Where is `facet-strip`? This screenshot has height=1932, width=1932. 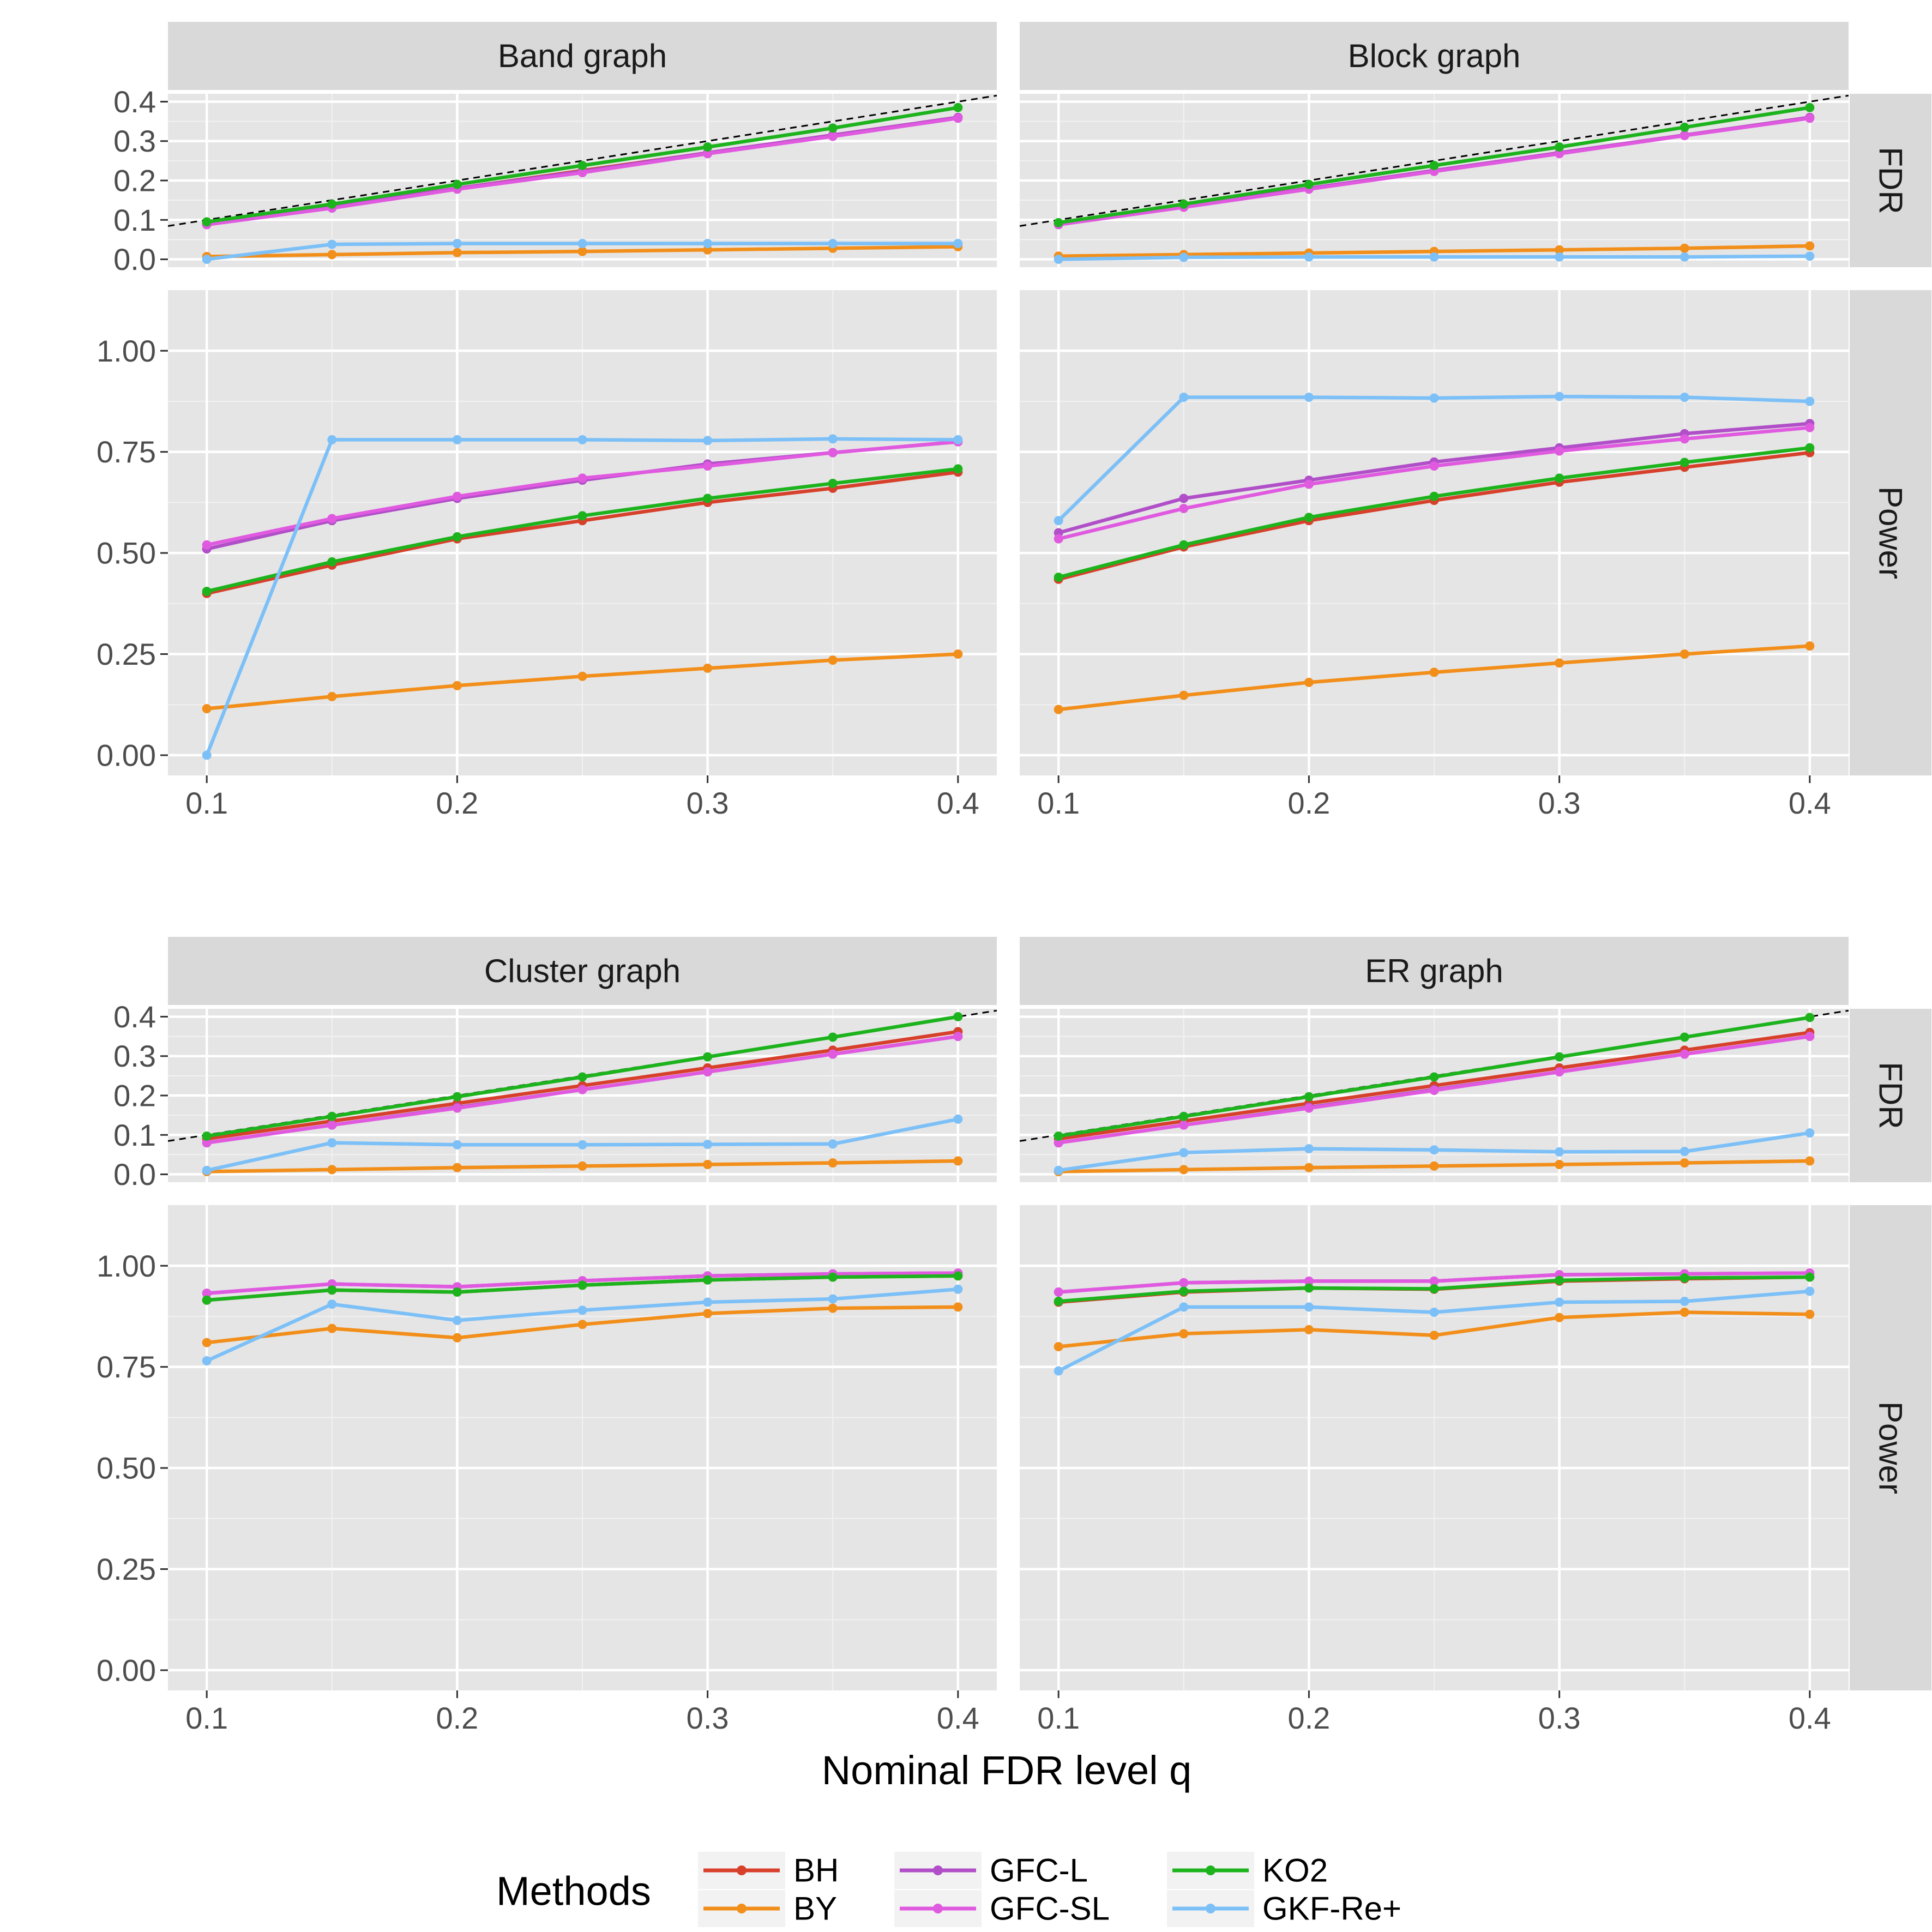
facet-strip is located at coordinates (582, 971).